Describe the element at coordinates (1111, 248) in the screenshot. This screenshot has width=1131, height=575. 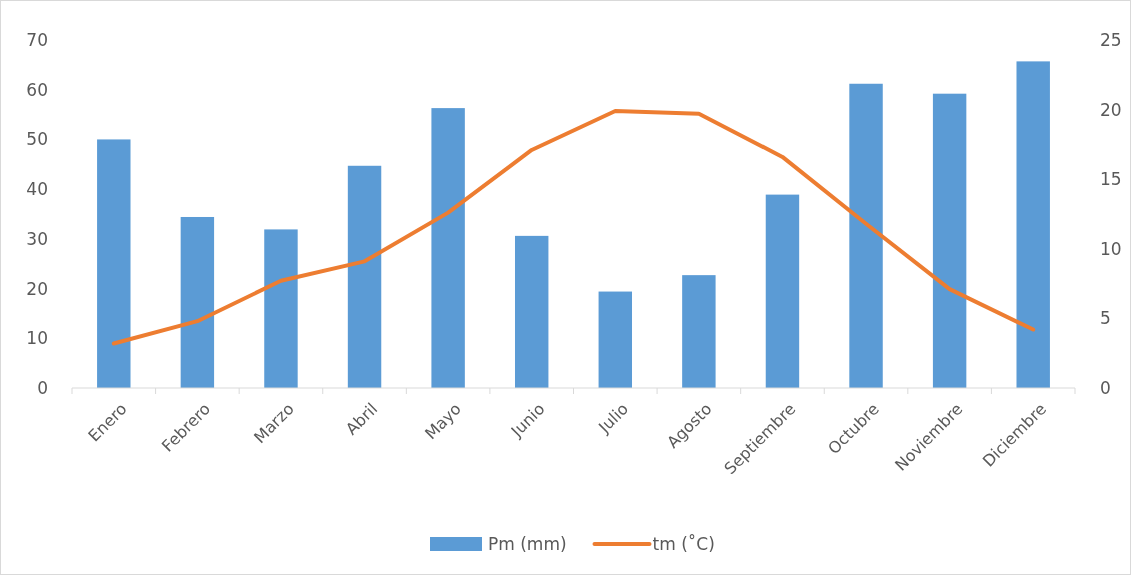
I see `y2-tick-label: 10` at that location.